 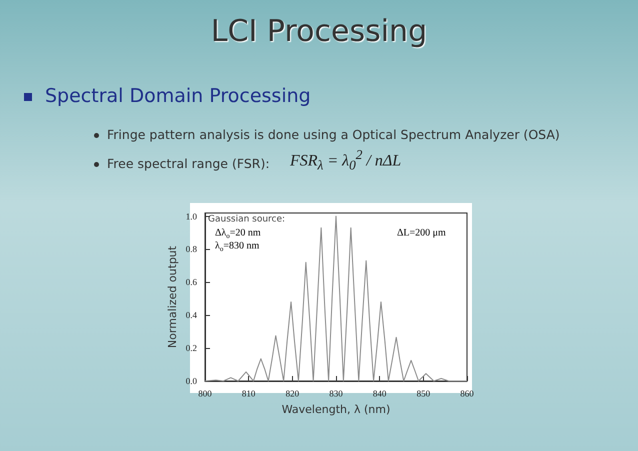 I want to click on x-axis-title: Wavelength, λ (nm), so click(x=336, y=409).